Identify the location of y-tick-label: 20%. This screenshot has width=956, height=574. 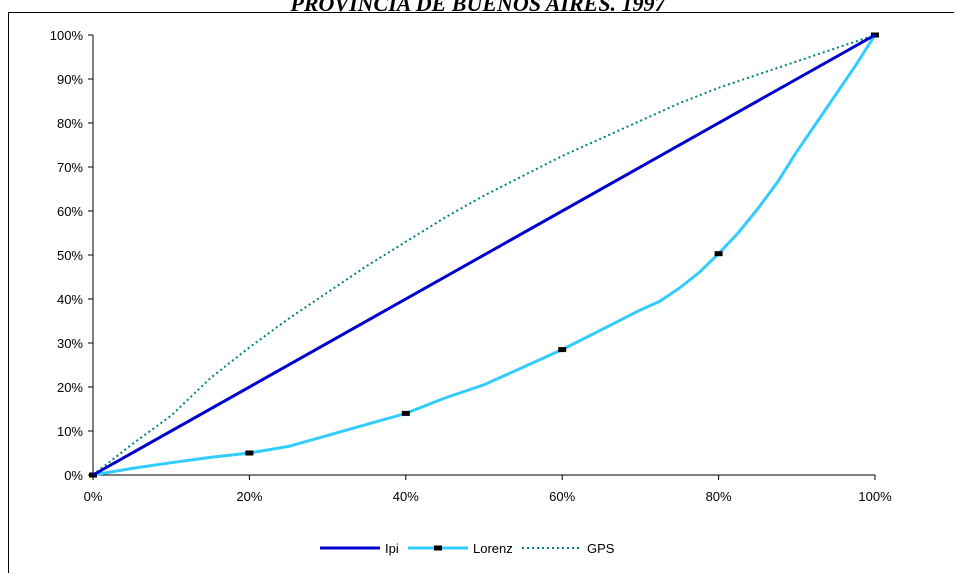
(70, 387).